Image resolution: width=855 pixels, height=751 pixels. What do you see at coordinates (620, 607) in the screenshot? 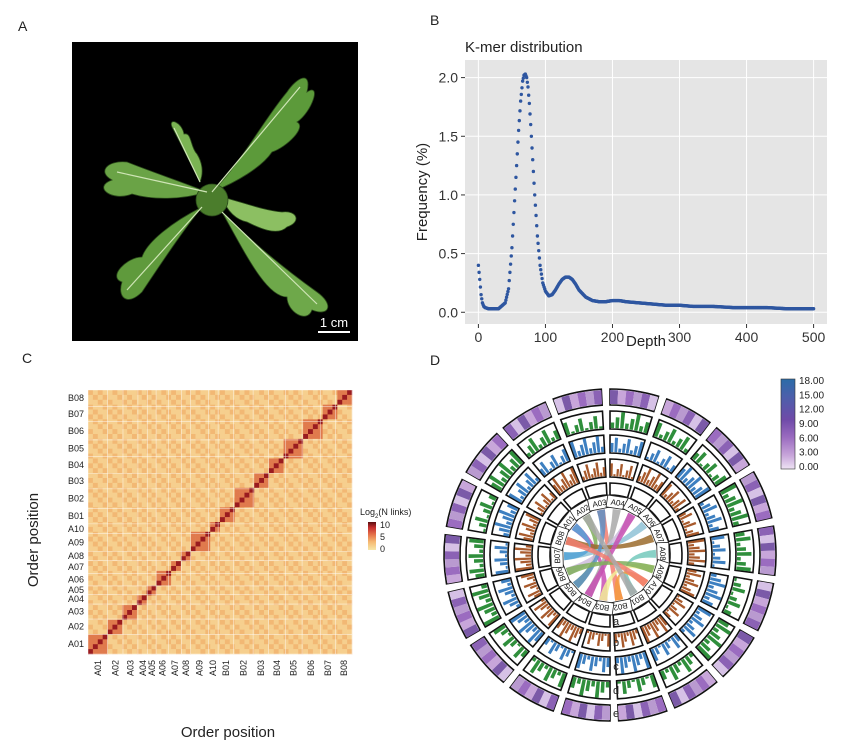
I see `label-text: B02` at bounding box center [620, 607].